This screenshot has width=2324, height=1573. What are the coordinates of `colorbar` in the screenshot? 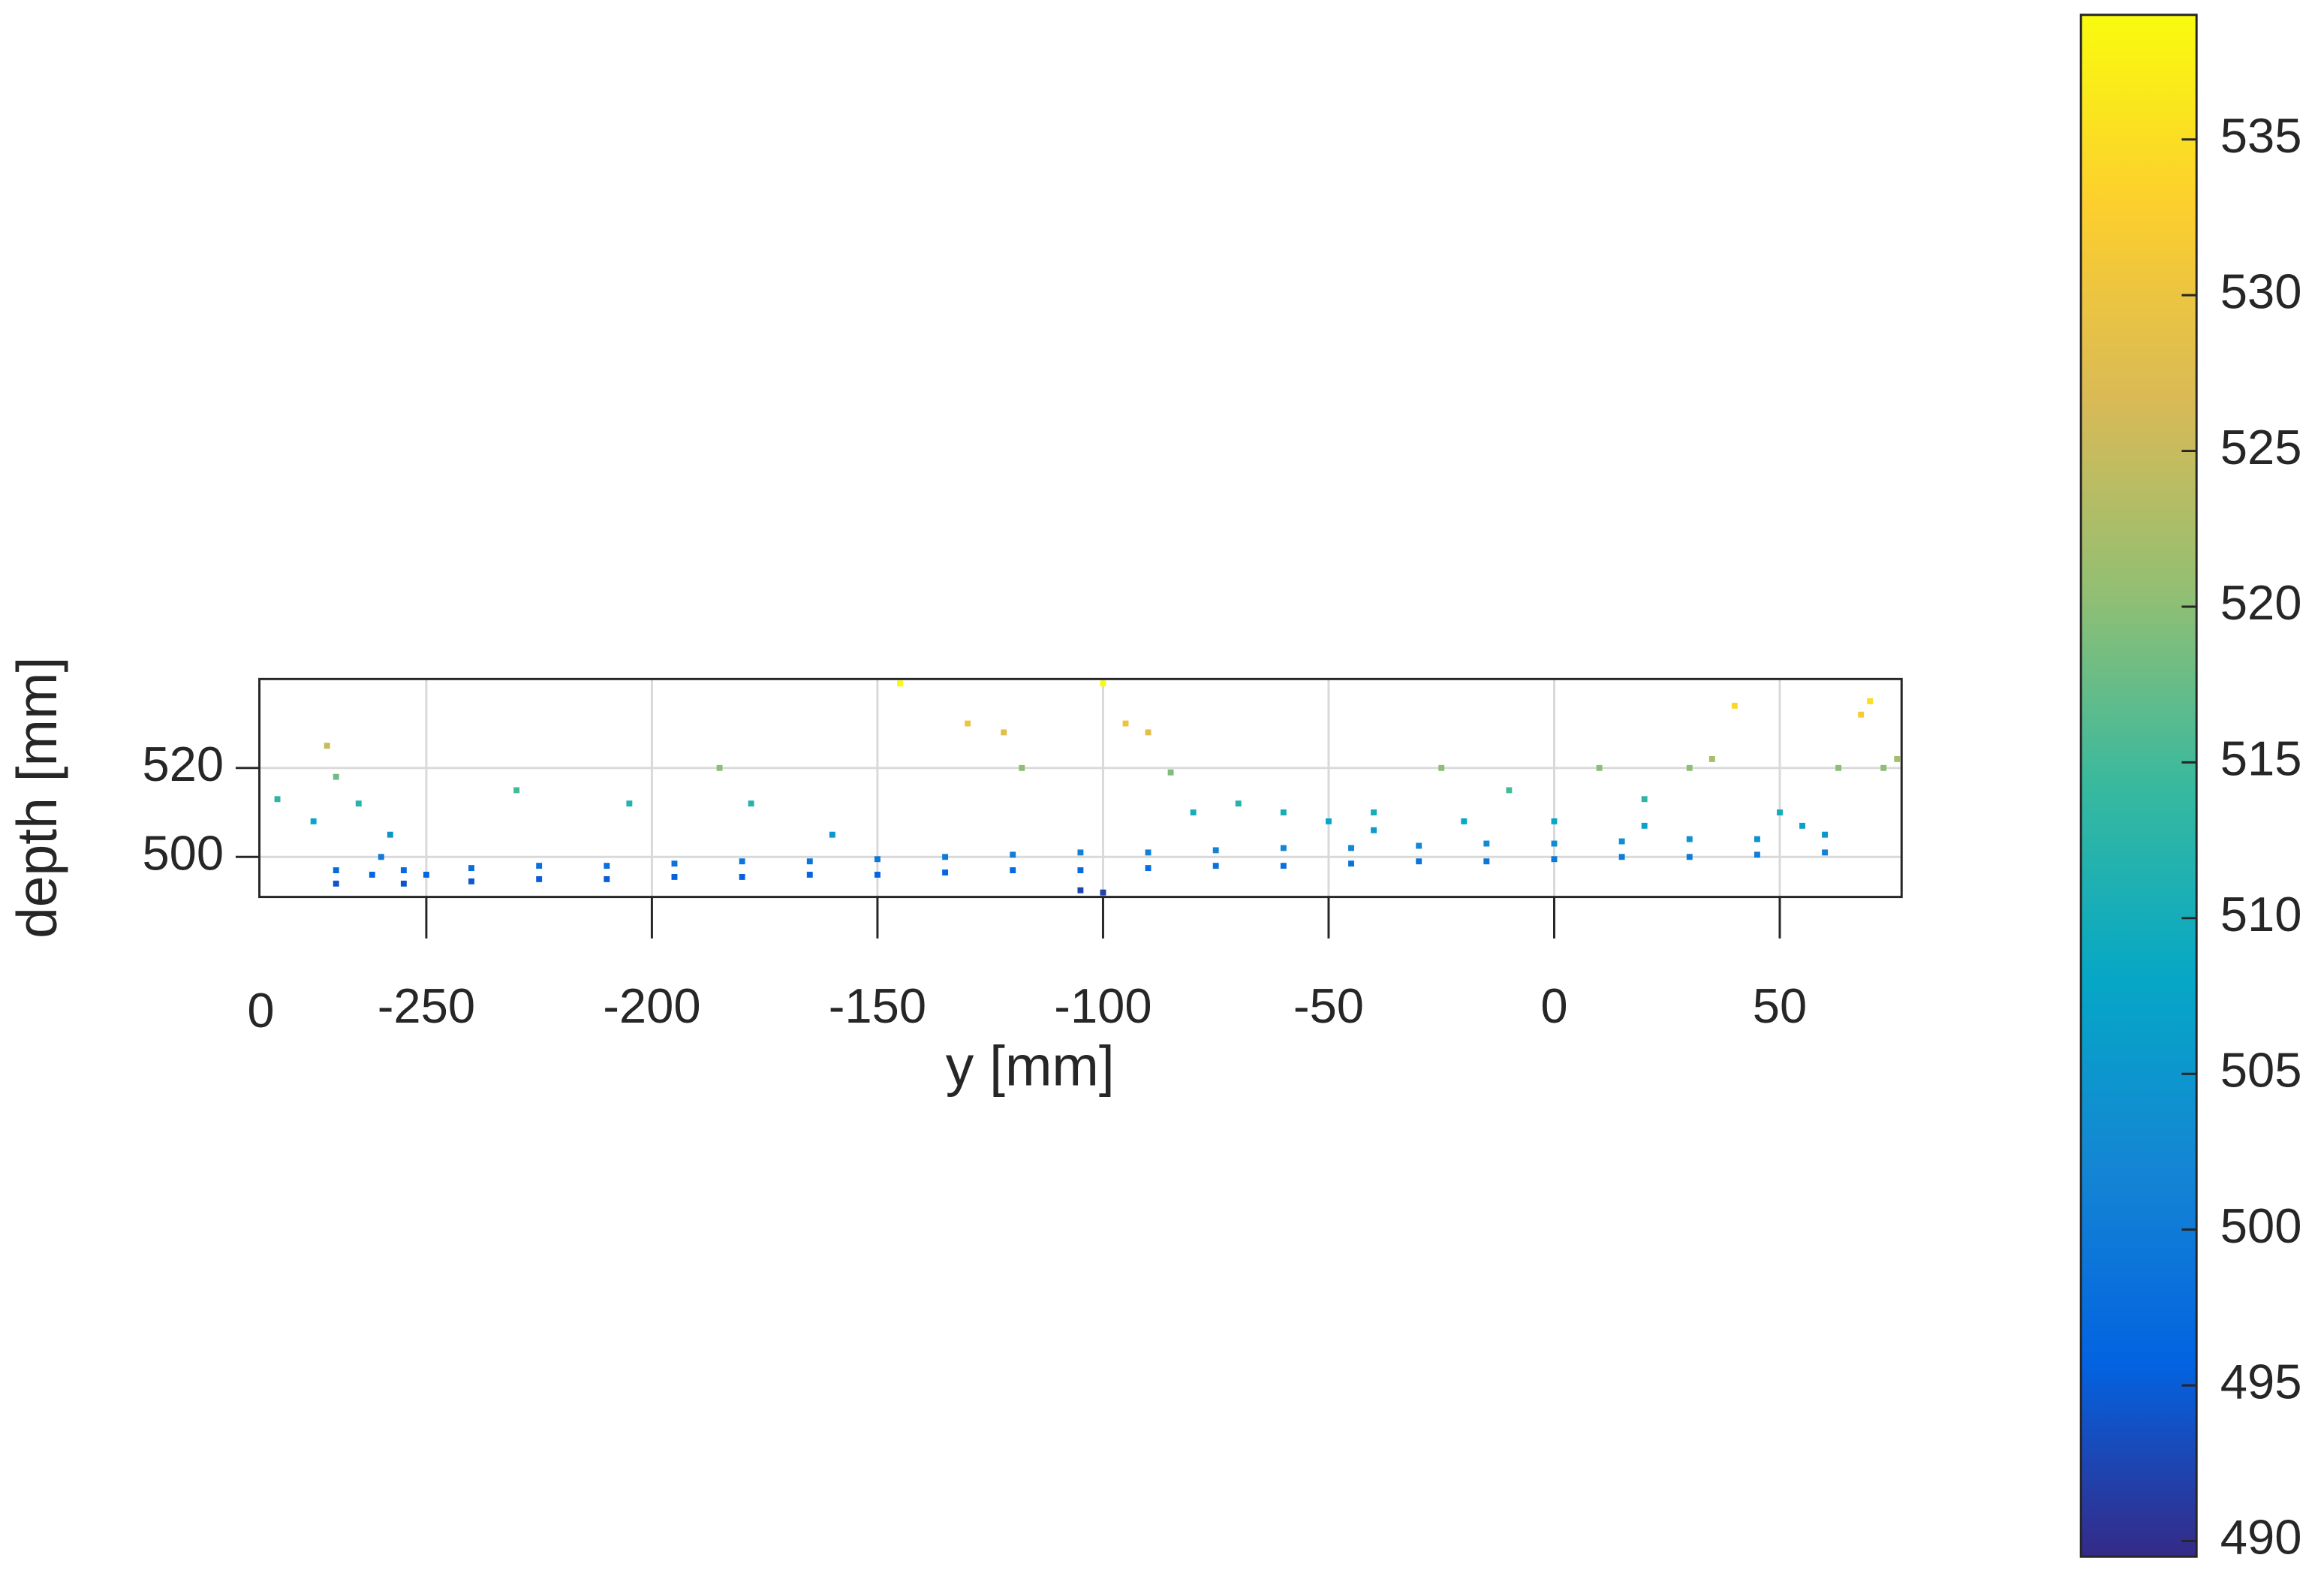 It's located at (2138, 786).